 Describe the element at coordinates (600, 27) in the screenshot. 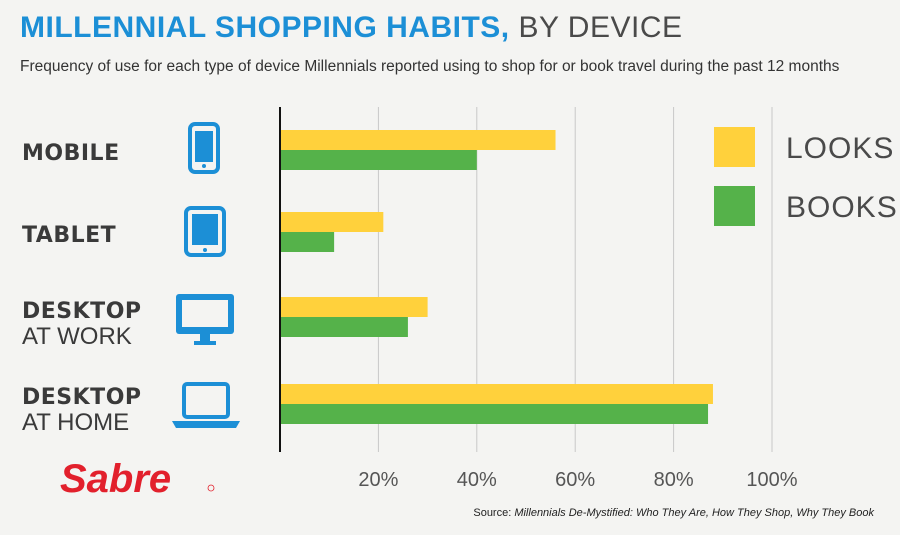

I see `title-sub: BY DEVICE` at that location.